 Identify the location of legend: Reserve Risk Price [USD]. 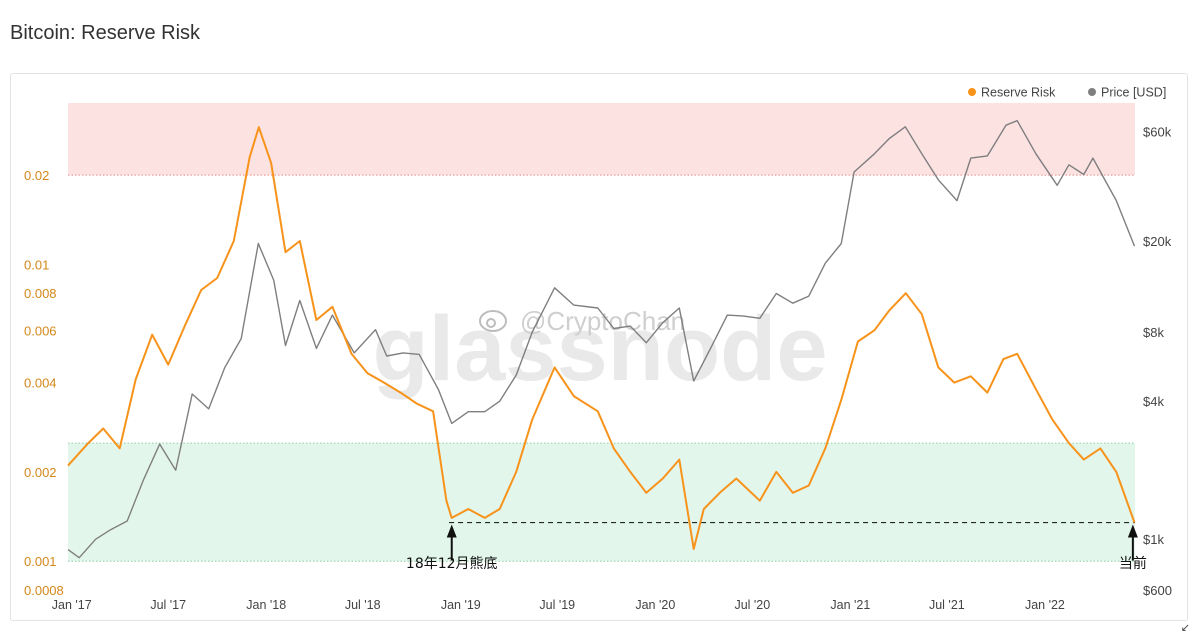
(1067, 93).